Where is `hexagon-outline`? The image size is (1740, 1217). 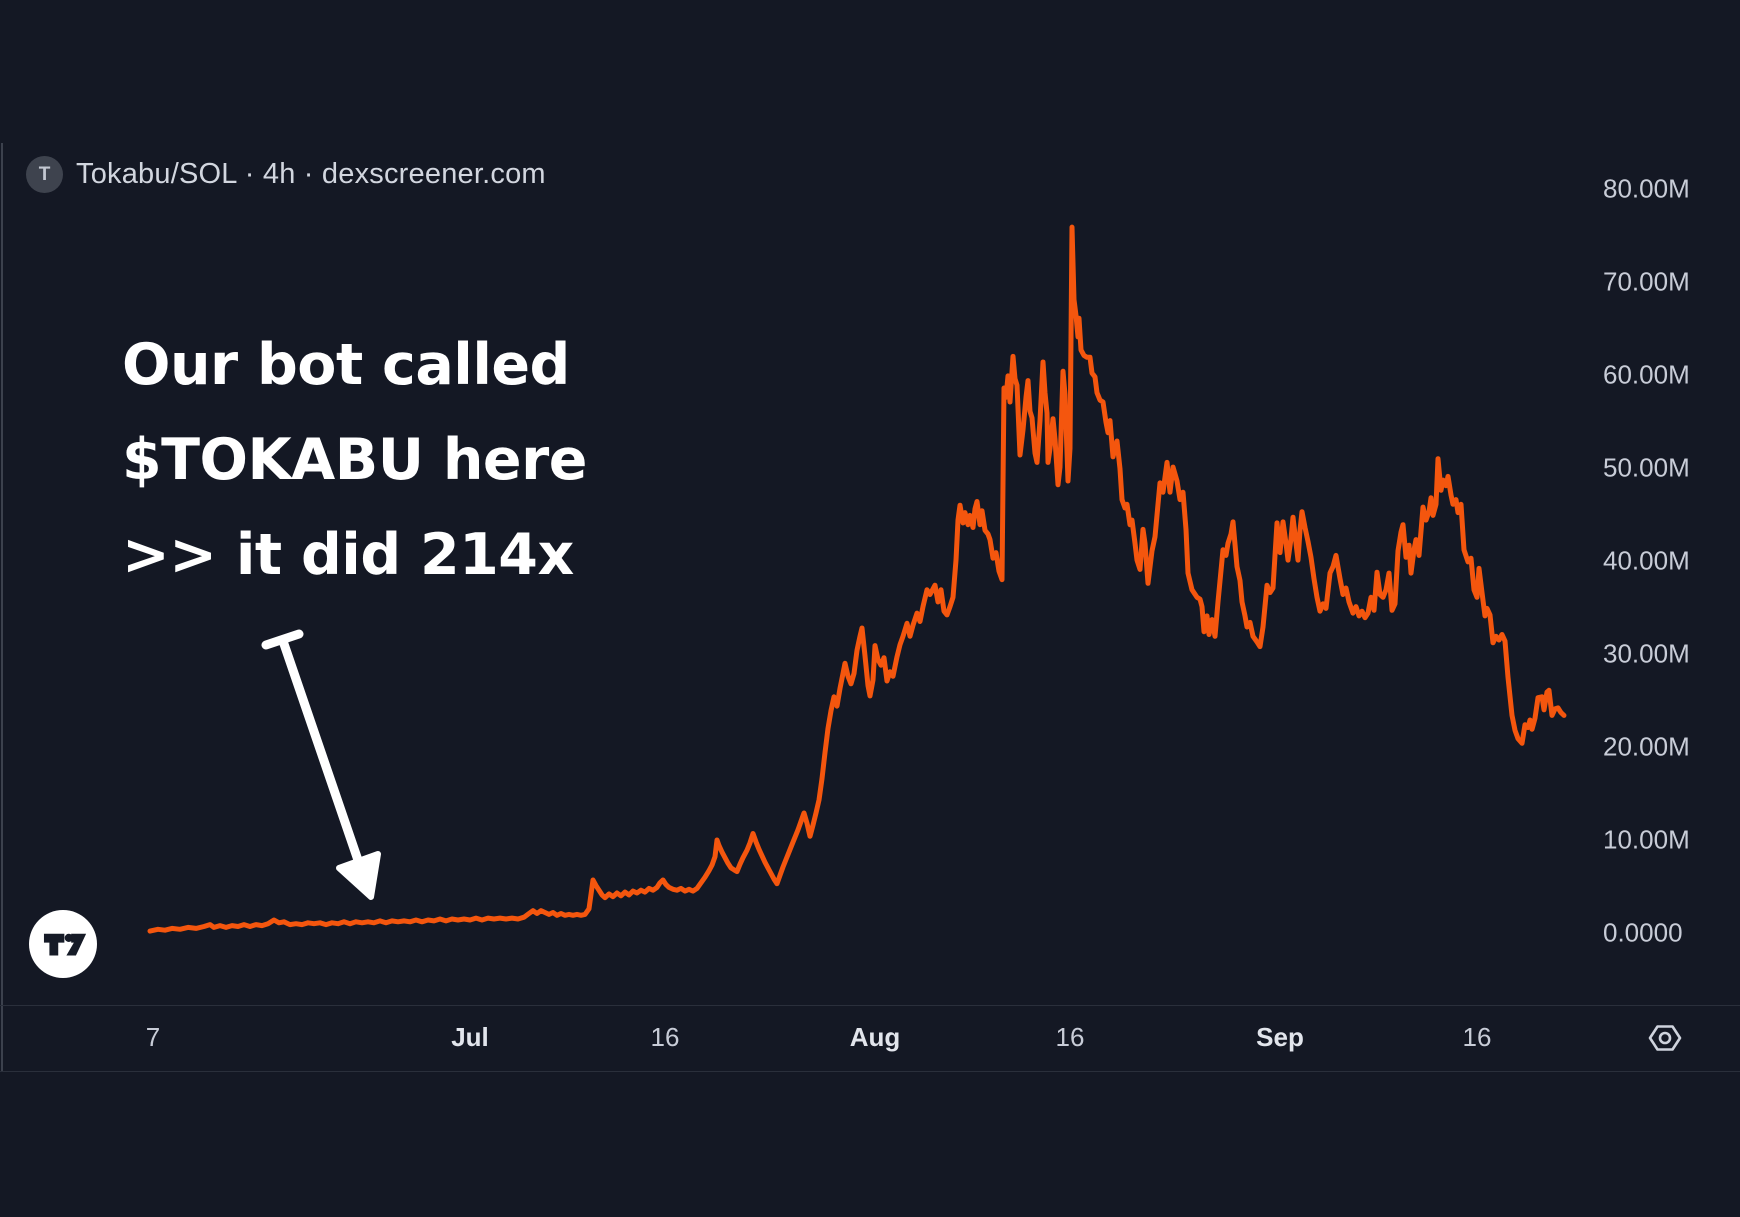 hexagon-outline is located at coordinates (1665, 1038).